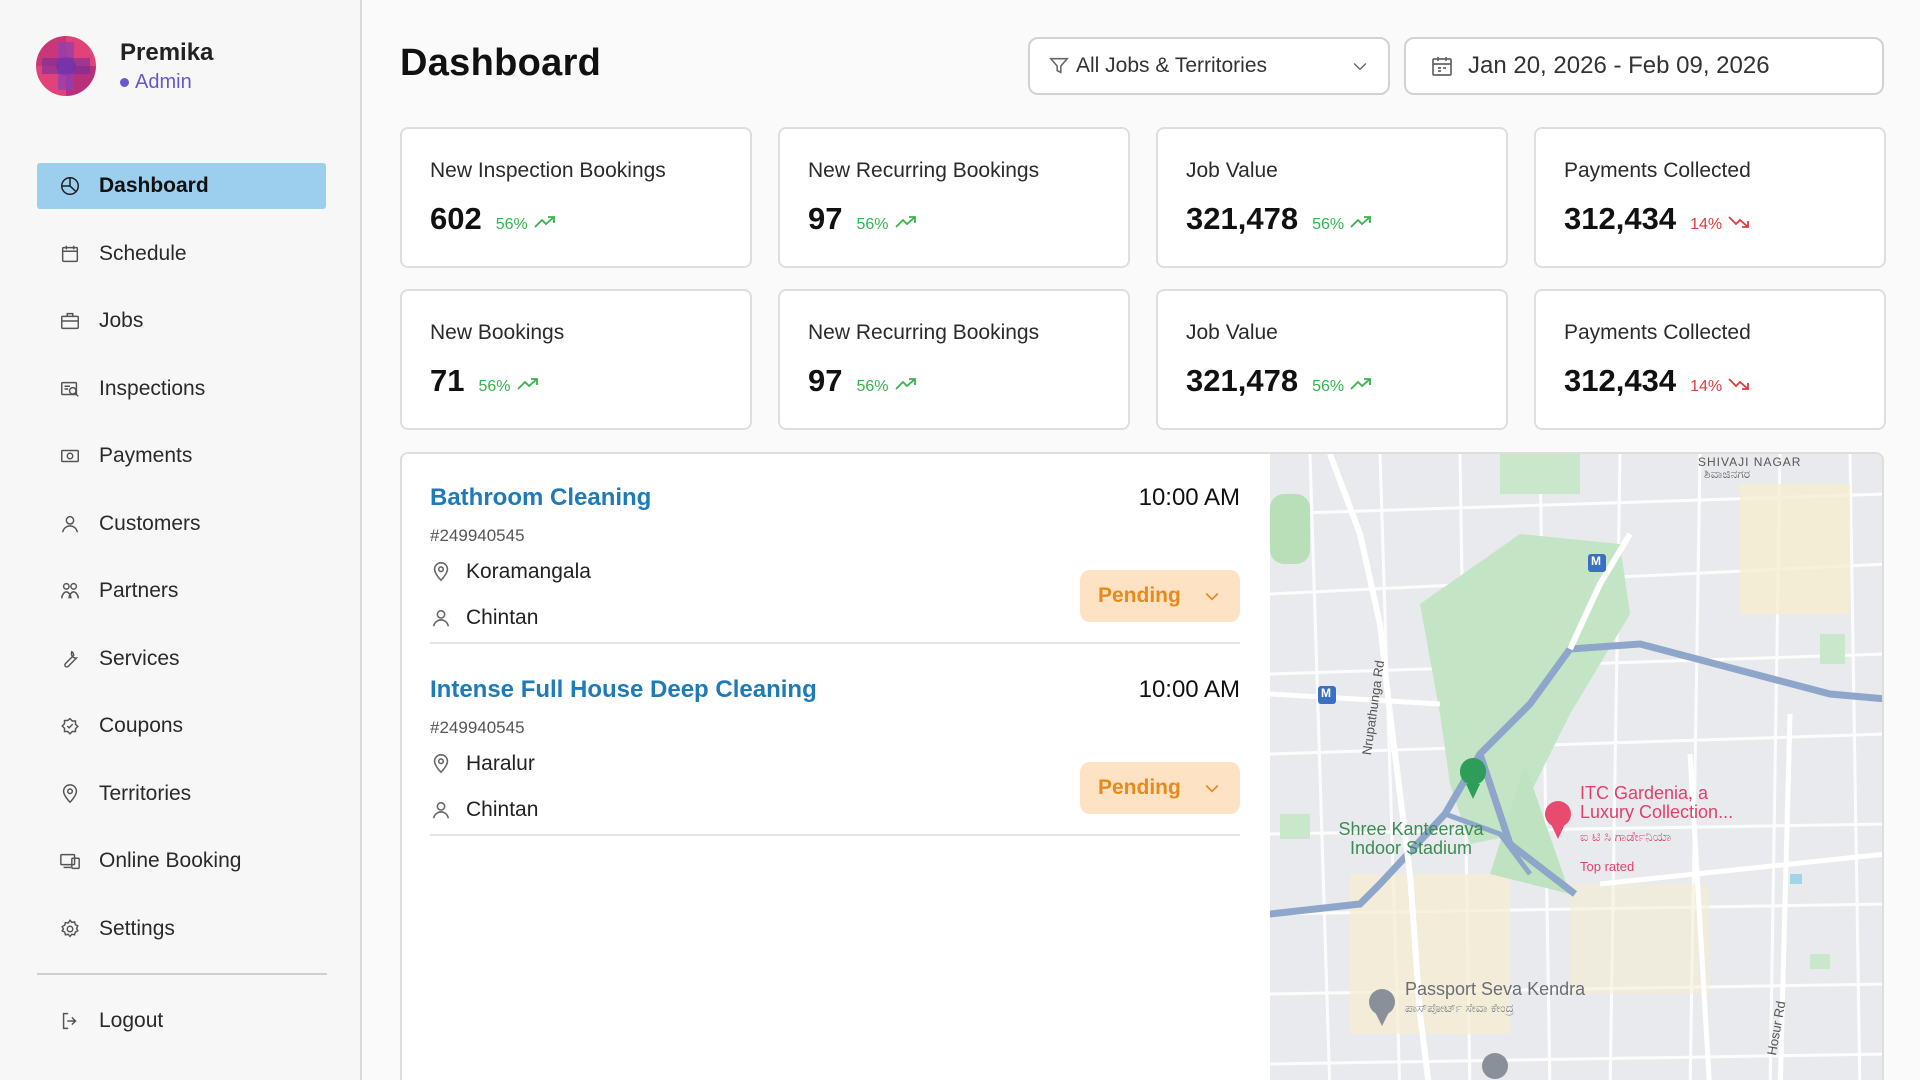 This screenshot has width=1920, height=1080. Describe the element at coordinates (576, 197) in the screenshot. I see `stat-card: New Inspection Bookings 602 56%` at that location.